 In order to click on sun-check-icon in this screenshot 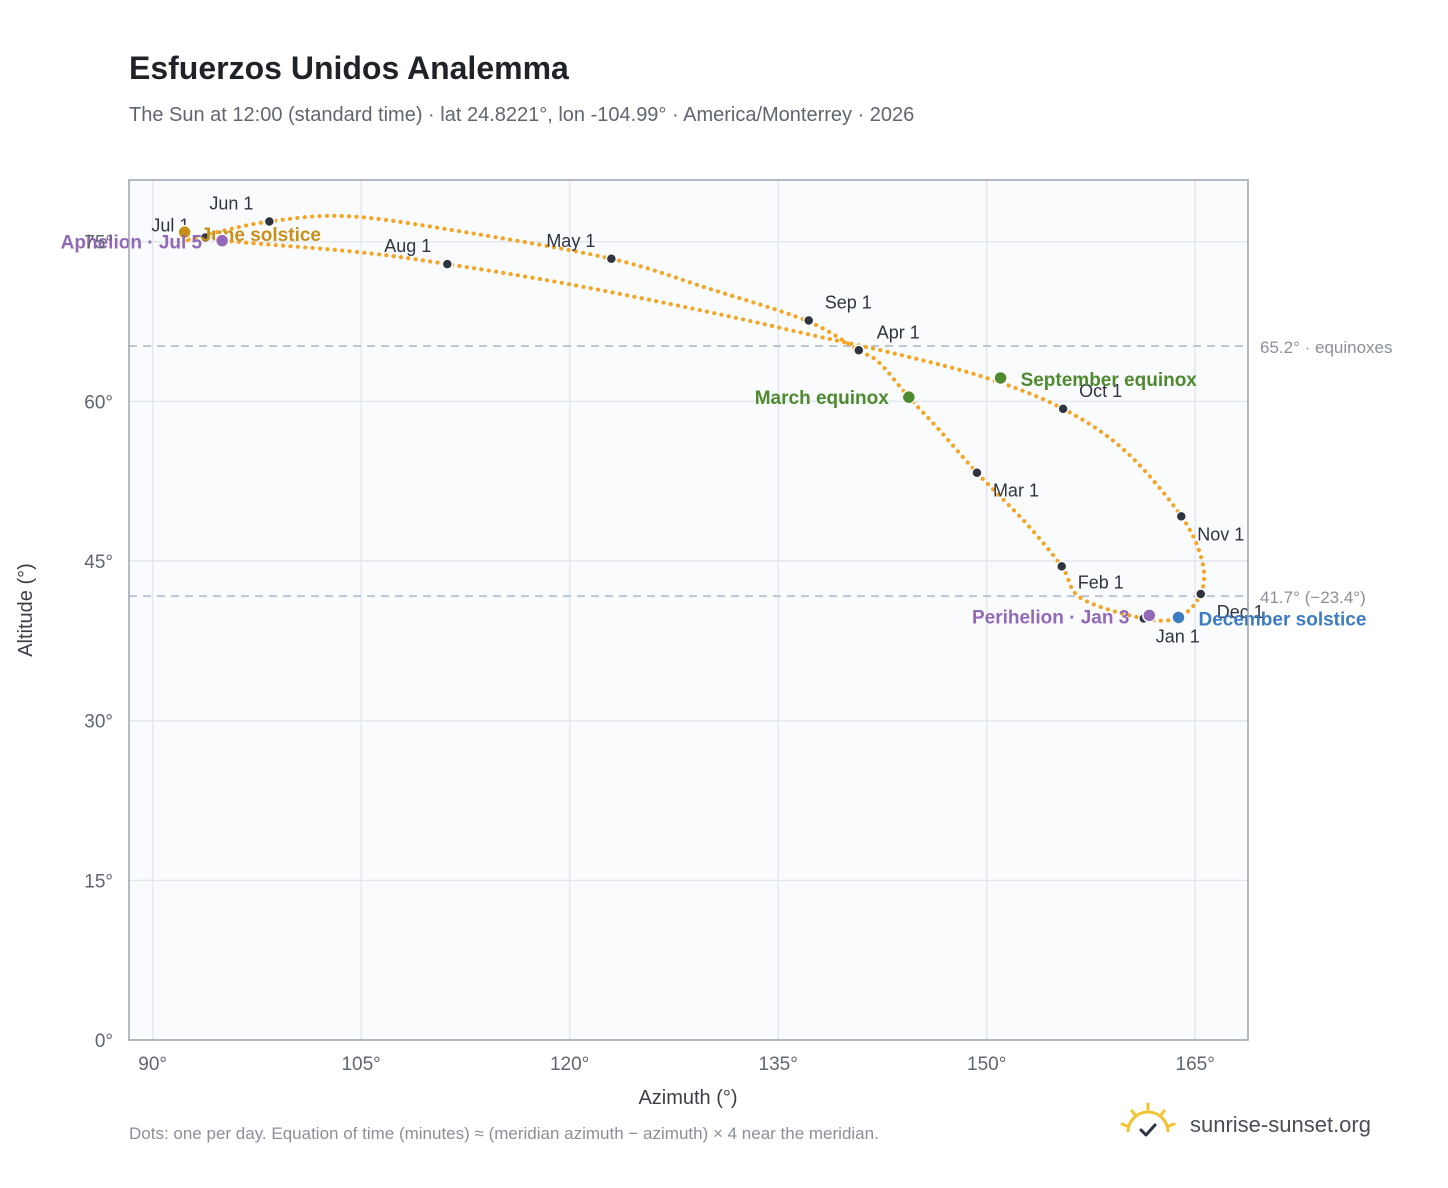, I will do `click(1148, 1119)`.